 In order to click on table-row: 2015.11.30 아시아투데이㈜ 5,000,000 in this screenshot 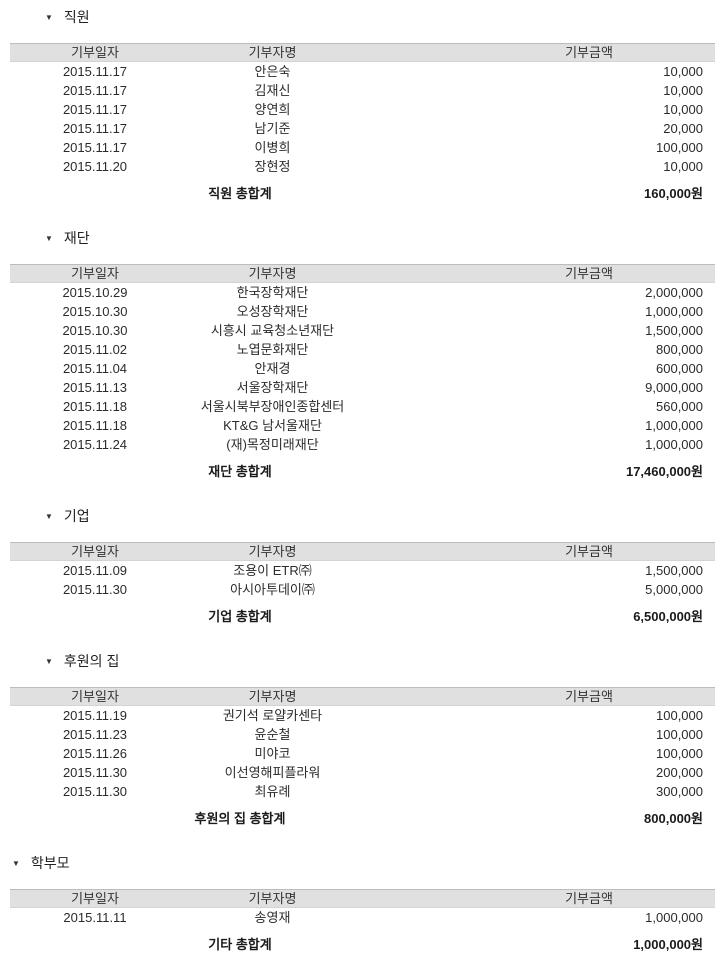, I will do `click(362, 589)`.